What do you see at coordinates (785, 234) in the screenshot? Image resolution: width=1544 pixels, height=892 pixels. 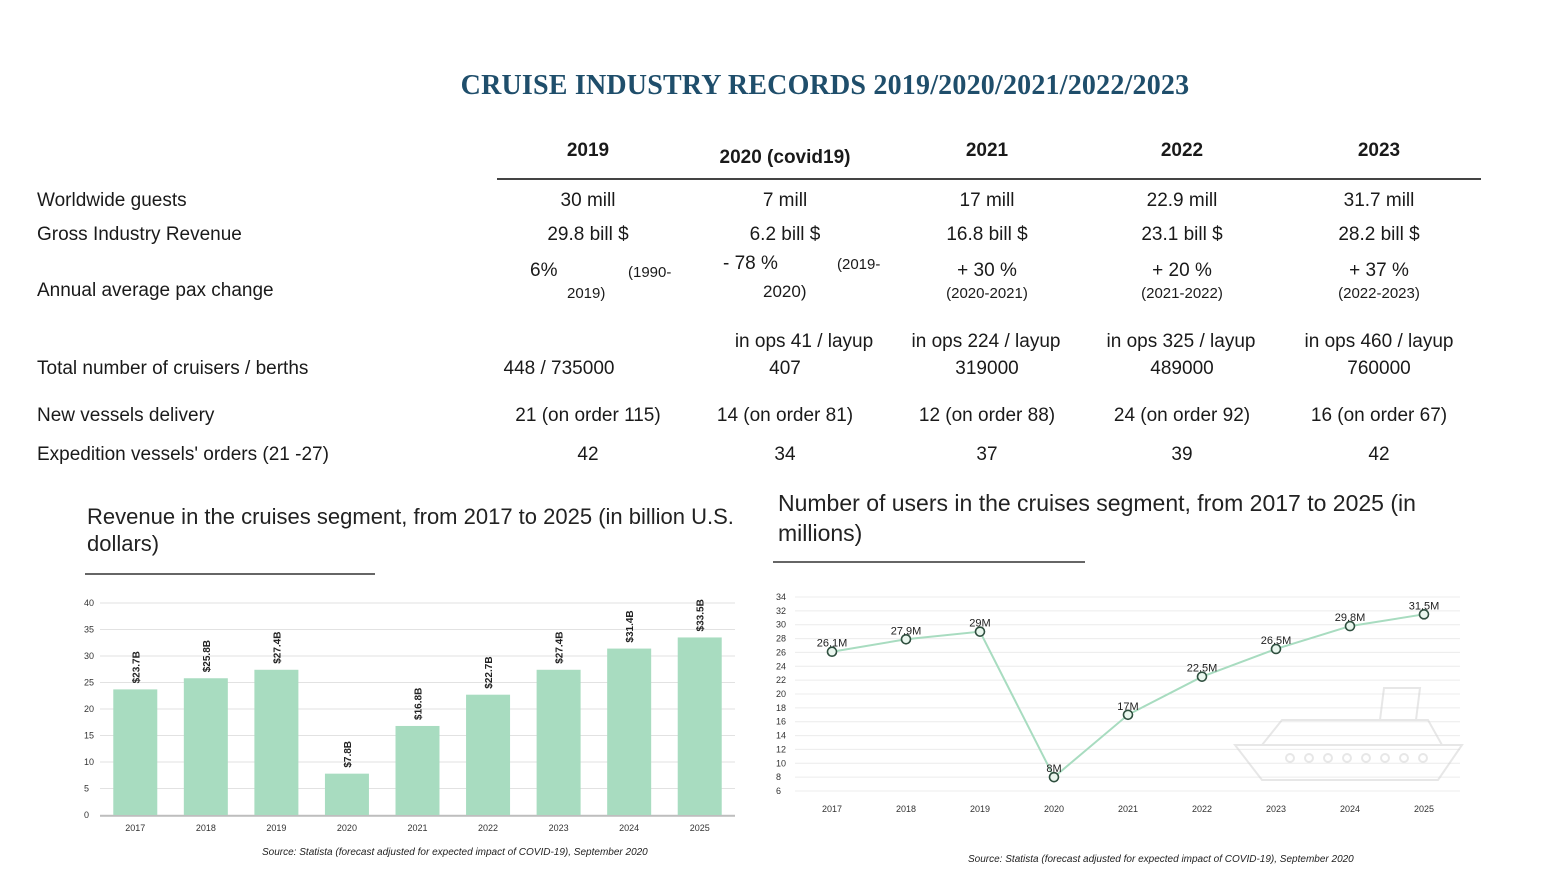 I see `table-cell: 6.2 bill $` at bounding box center [785, 234].